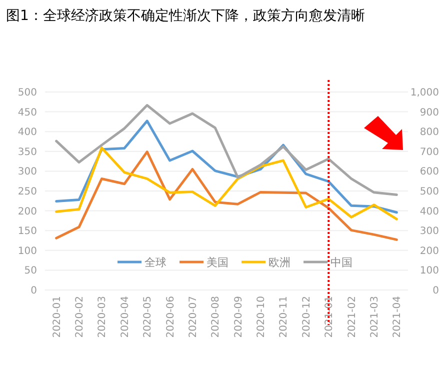 The height and width of the screenshot is (370, 447). What do you see at coordinates (306, 317) in the screenshot?
I see `x-tick-label: 2020-12` at bounding box center [306, 317].